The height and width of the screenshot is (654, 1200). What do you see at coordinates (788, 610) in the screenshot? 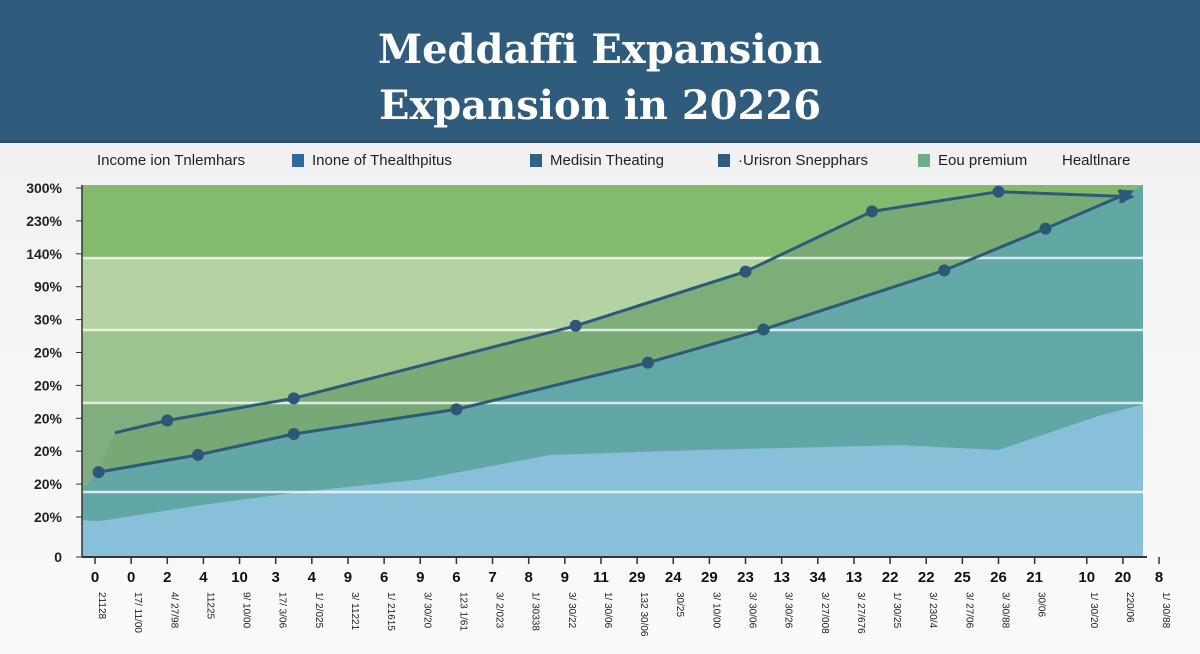
I see `x-sub-label: 3/ 30/26` at bounding box center [788, 610].